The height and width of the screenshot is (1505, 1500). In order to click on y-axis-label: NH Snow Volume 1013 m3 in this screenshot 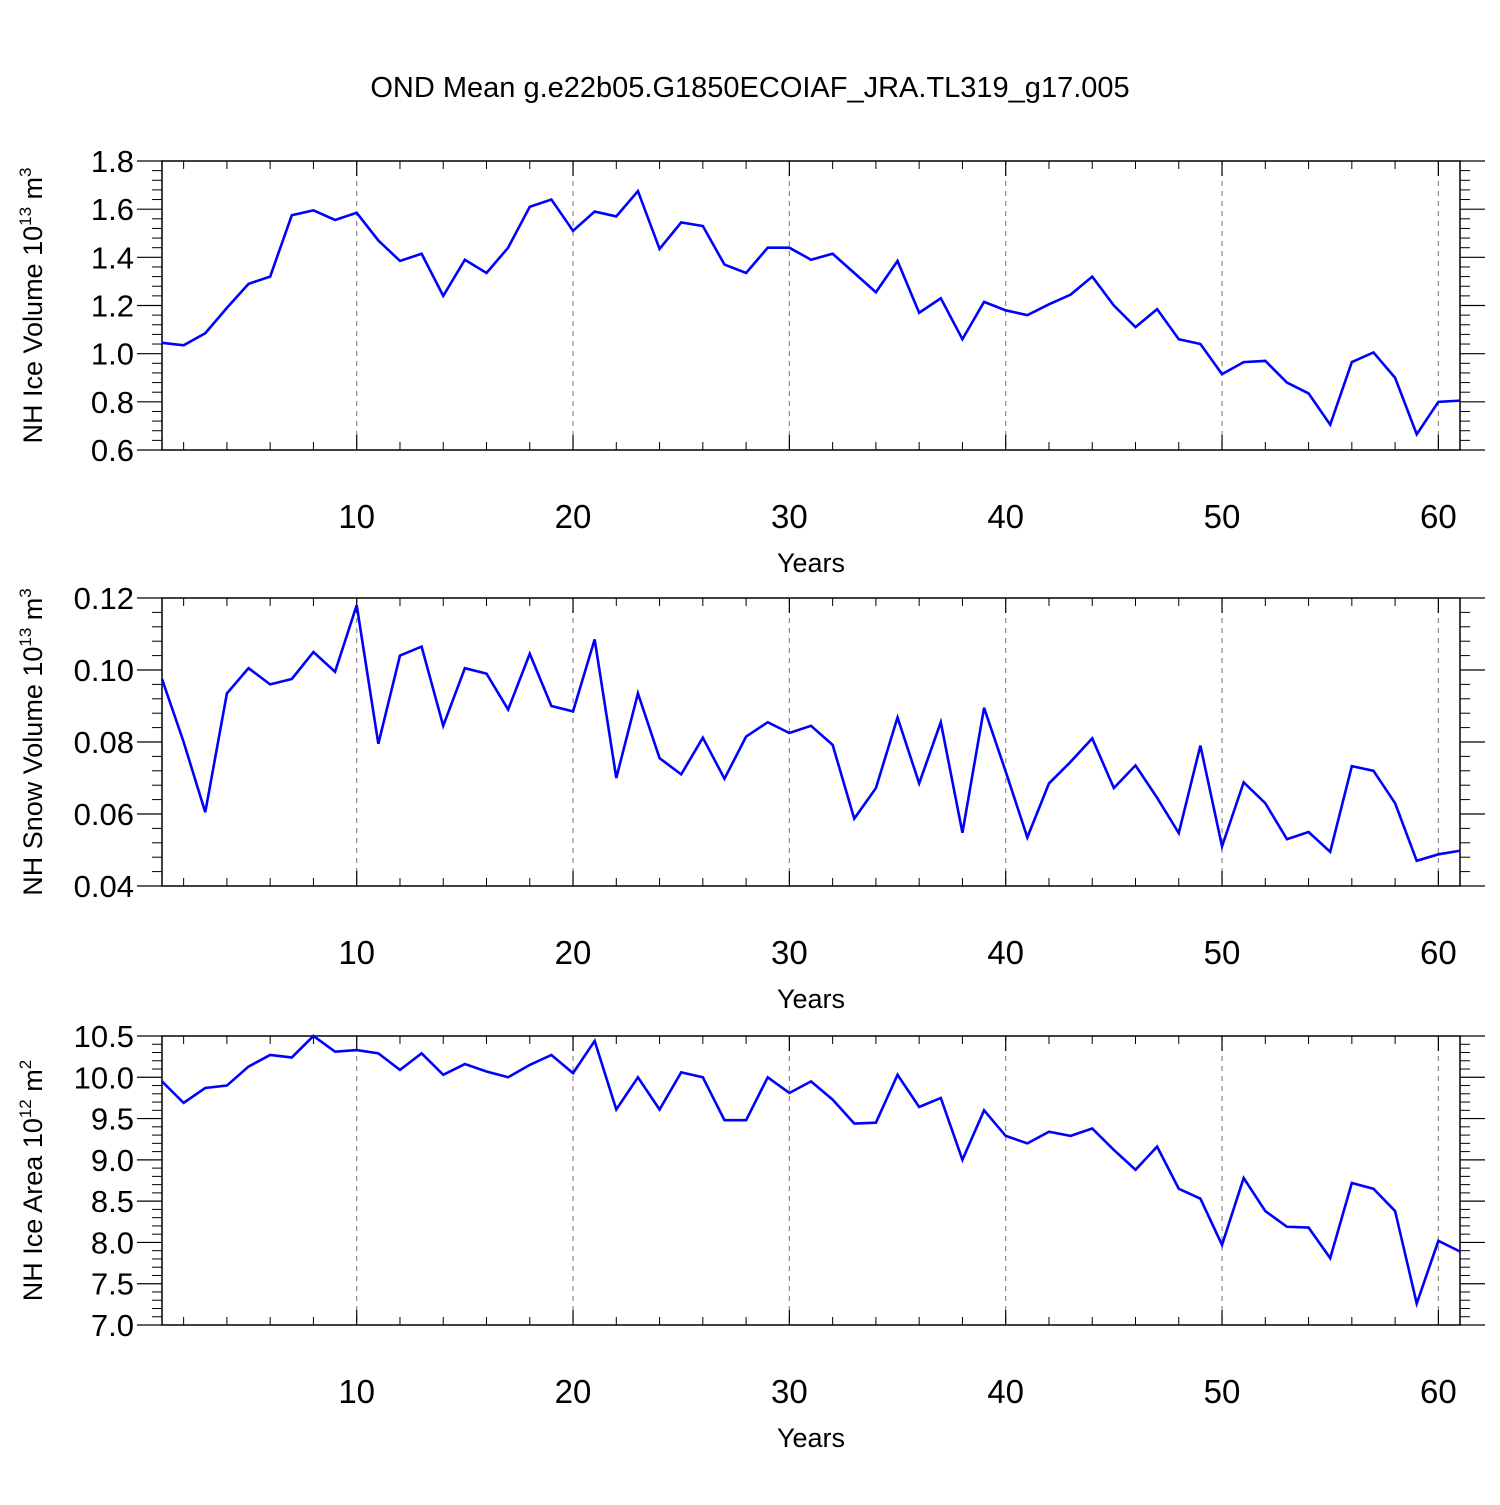, I will do `click(32, 742)`.